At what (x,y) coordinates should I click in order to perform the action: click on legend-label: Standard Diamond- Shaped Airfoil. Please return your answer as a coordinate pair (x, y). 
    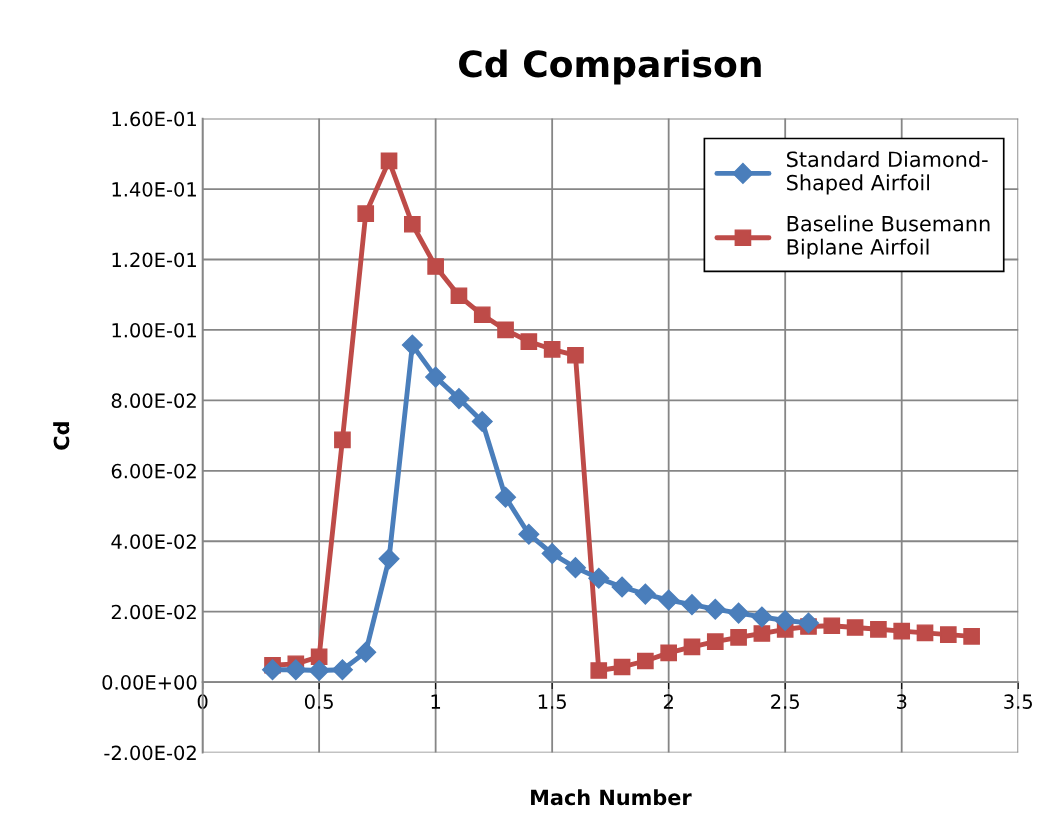
    Looking at the image, I should click on (887, 173).